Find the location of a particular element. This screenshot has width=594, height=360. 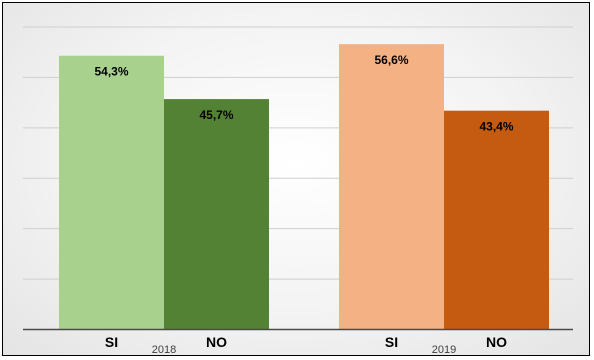

bar-2019-si is located at coordinates (391, 187).